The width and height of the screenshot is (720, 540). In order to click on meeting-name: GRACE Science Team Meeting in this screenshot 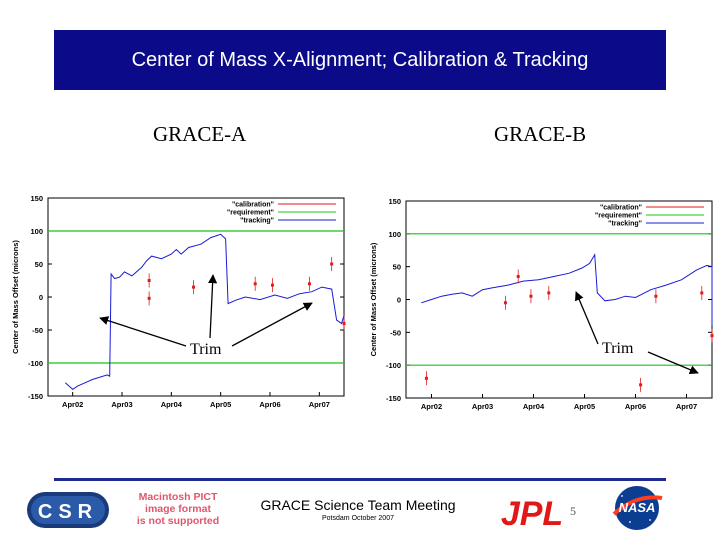, I will do `click(358, 505)`.